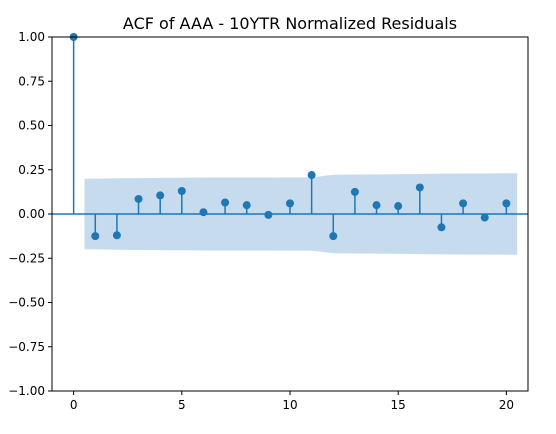 The width and height of the screenshot is (556, 434). What do you see at coordinates (26, 258) in the screenshot?
I see `y-tick-label: −0.25` at bounding box center [26, 258].